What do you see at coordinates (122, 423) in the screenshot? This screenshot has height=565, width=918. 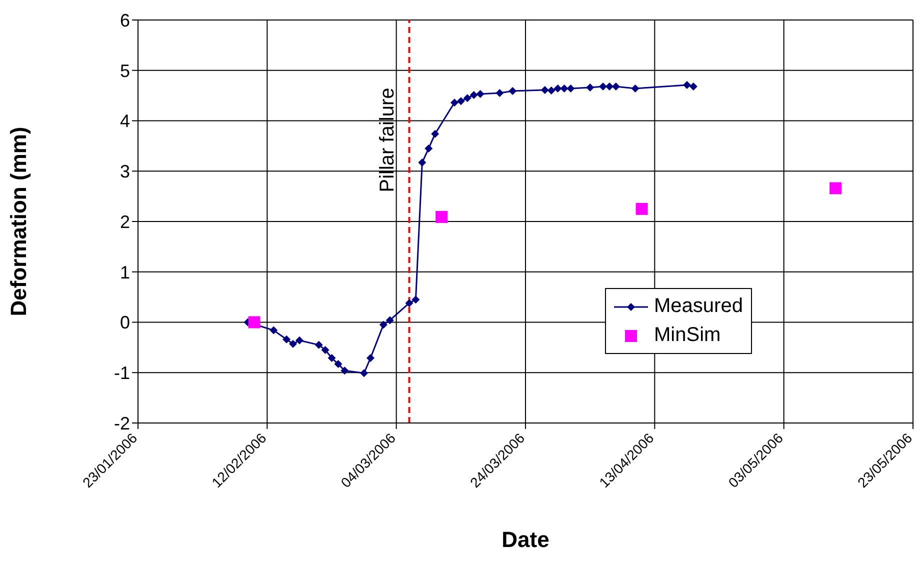 I see `y-tick-label: -2` at bounding box center [122, 423].